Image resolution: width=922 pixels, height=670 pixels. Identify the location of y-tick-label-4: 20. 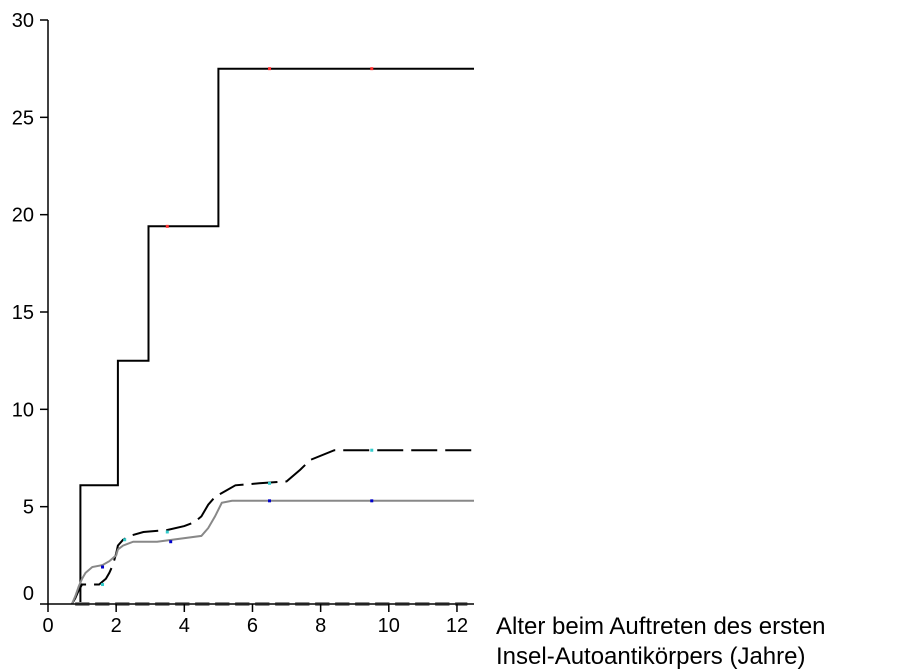
(23, 216).